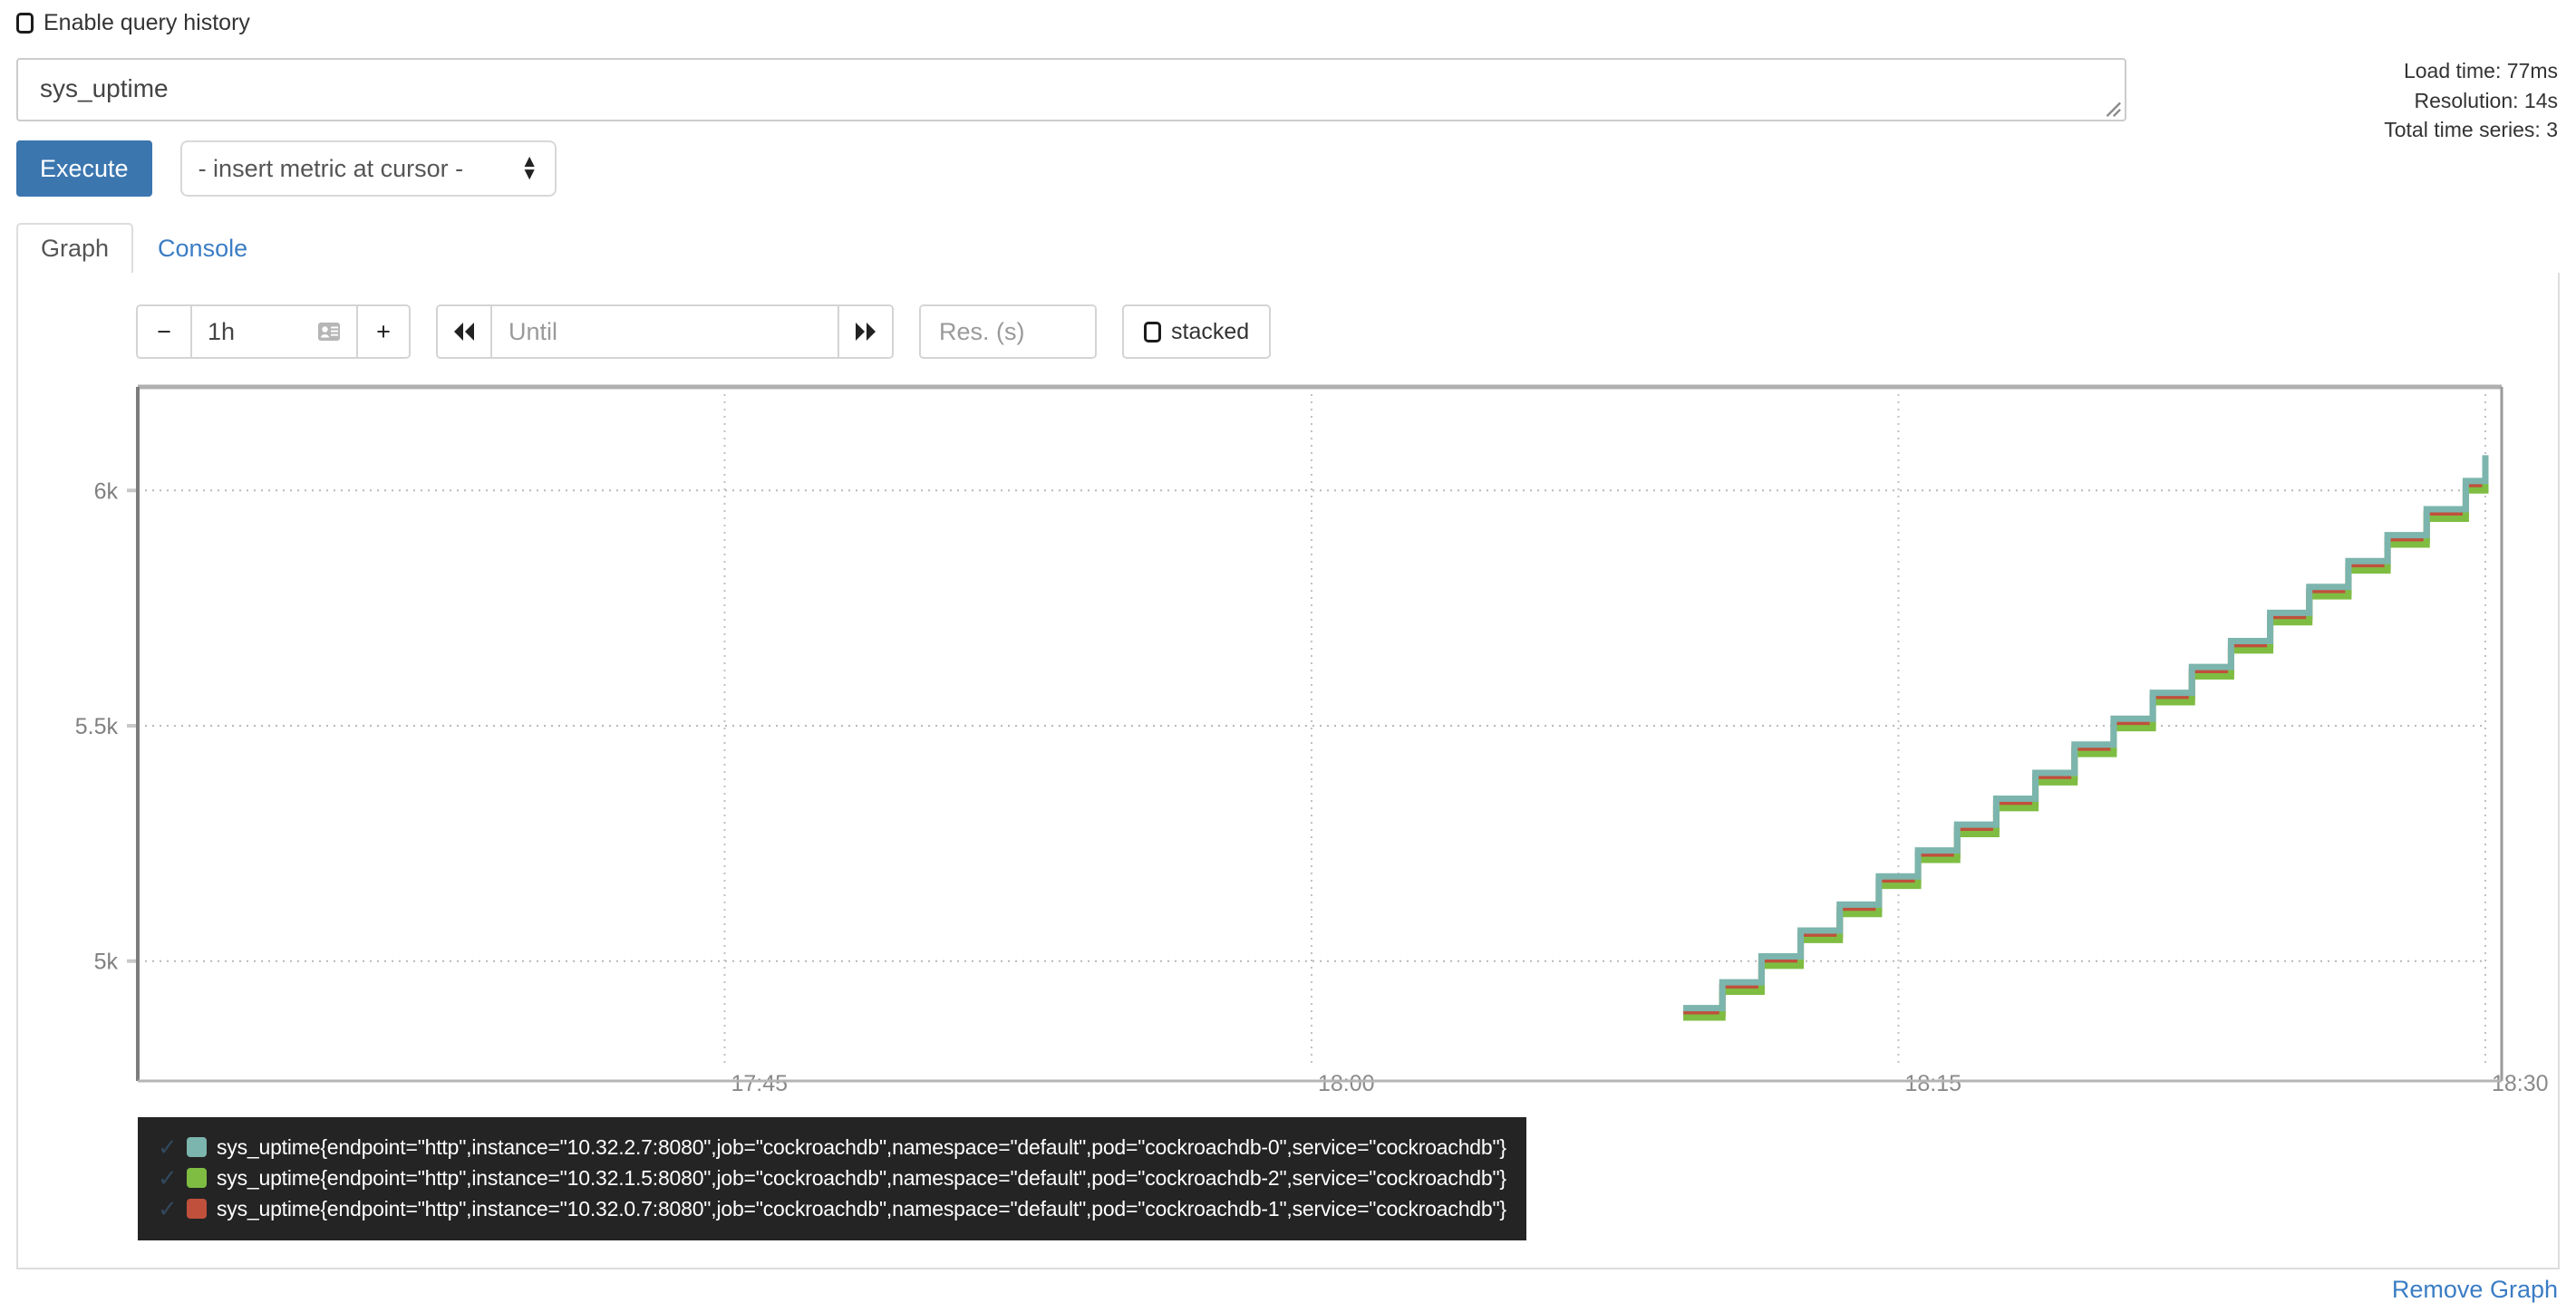  Describe the element at coordinates (84, 168) in the screenshot. I see `execute-button: Execute` at that location.